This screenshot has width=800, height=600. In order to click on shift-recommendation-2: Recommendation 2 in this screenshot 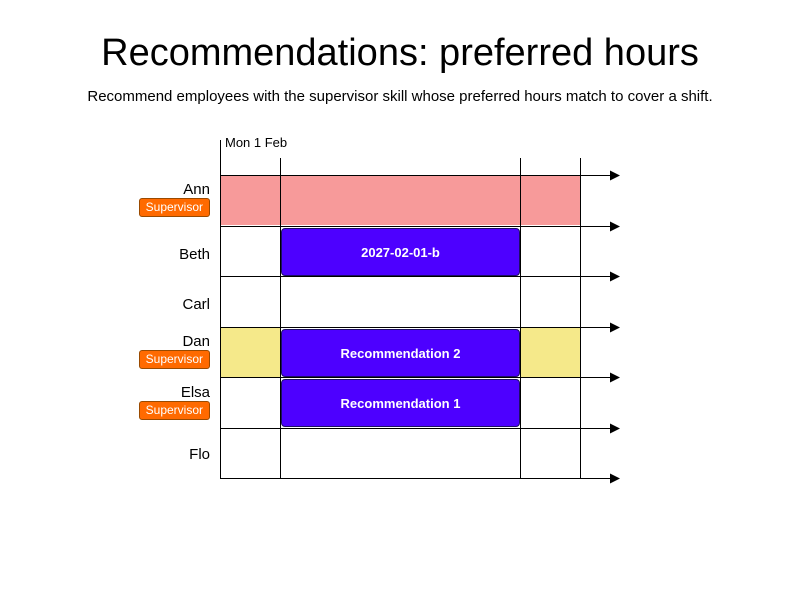, I will do `click(400, 353)`.